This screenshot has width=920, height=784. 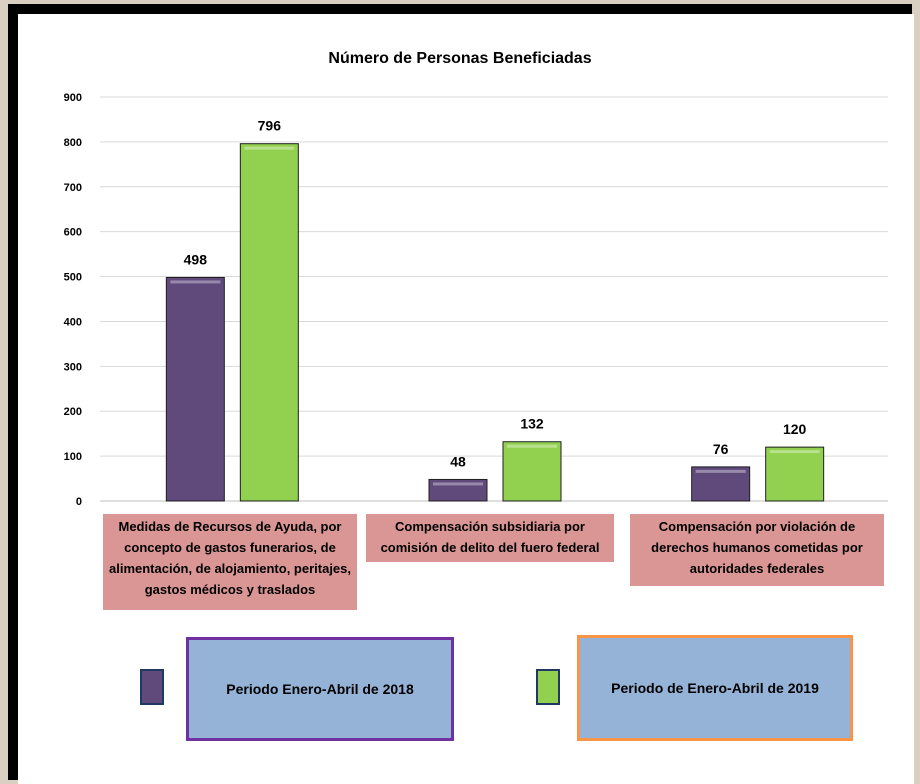 I want to click on y-tick-label: 900, so click(x=73, y=98).